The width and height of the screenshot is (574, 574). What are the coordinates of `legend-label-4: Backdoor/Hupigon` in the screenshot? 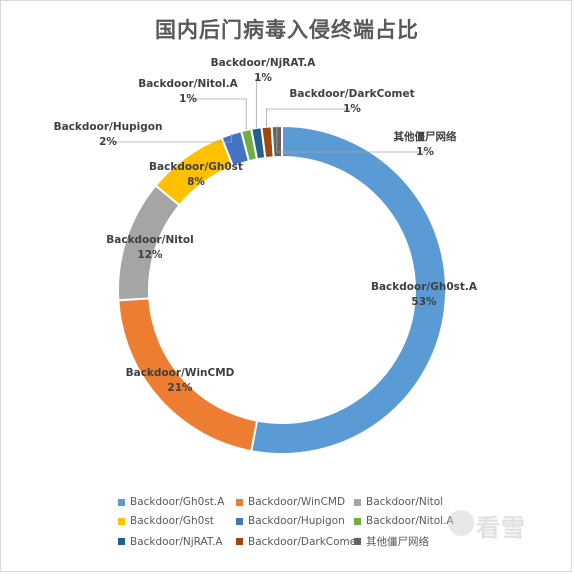 It's located at (296, 521).